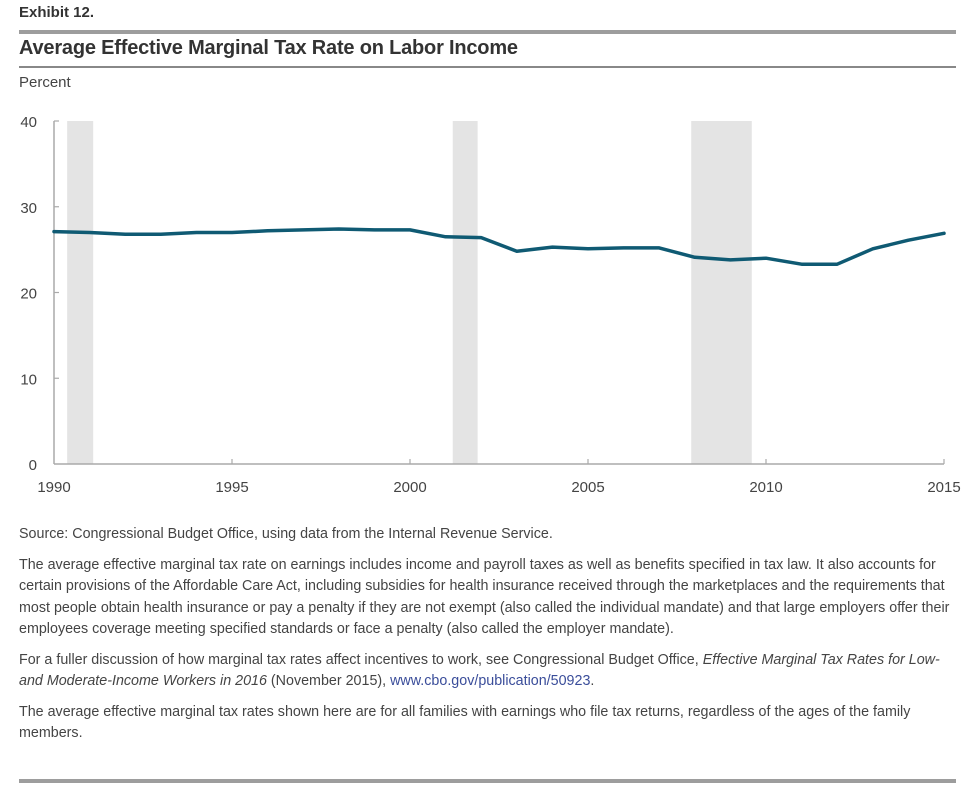 The height and width of the screenshot is (796, 971). I want to click on exhibit-label: Exhibit 12., so click(57, 12).